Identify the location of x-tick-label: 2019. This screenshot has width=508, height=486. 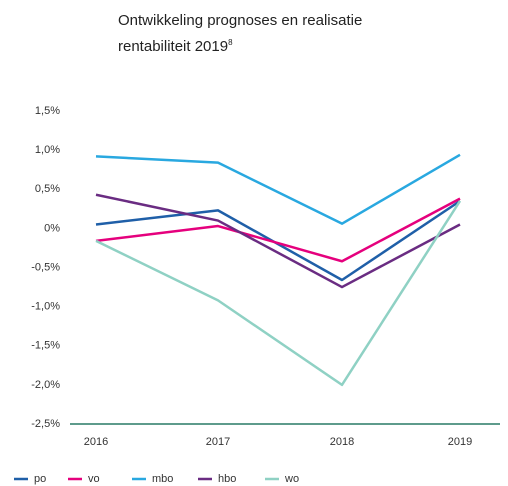
(460, 442).